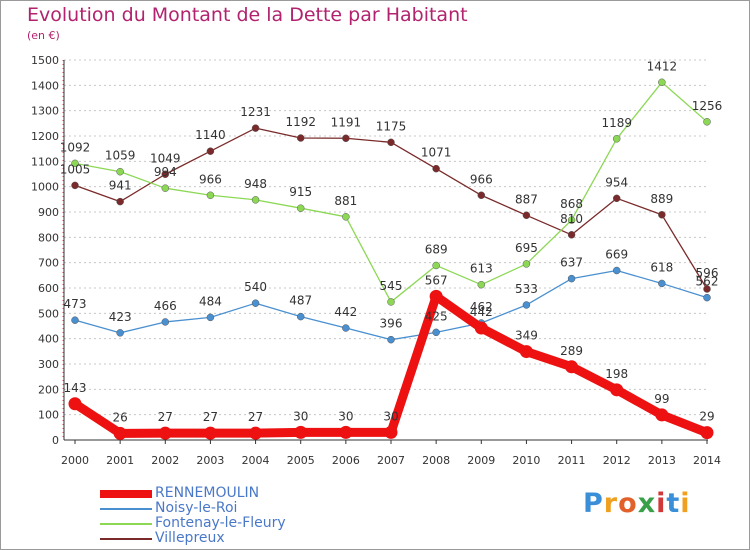  Describe the element at coordinates (300, 301) in the screenshot. I see `data-label: 487` at that location.